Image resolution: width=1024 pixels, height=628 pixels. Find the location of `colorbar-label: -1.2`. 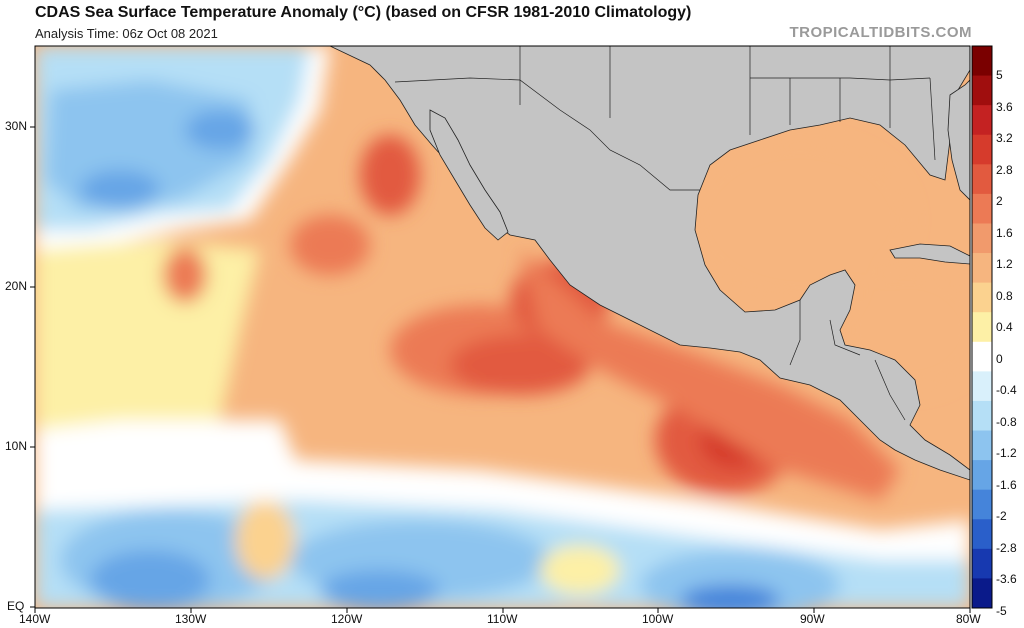

colorbar-label: -1.2 is located at coordinates (1006, 453).